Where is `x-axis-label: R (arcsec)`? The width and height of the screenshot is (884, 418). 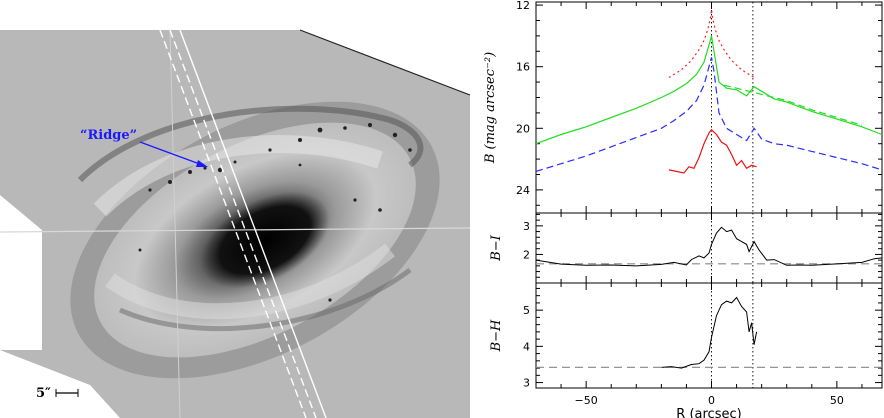
x-axis-label: R (arcsec) is located at coordinates (708, 412).